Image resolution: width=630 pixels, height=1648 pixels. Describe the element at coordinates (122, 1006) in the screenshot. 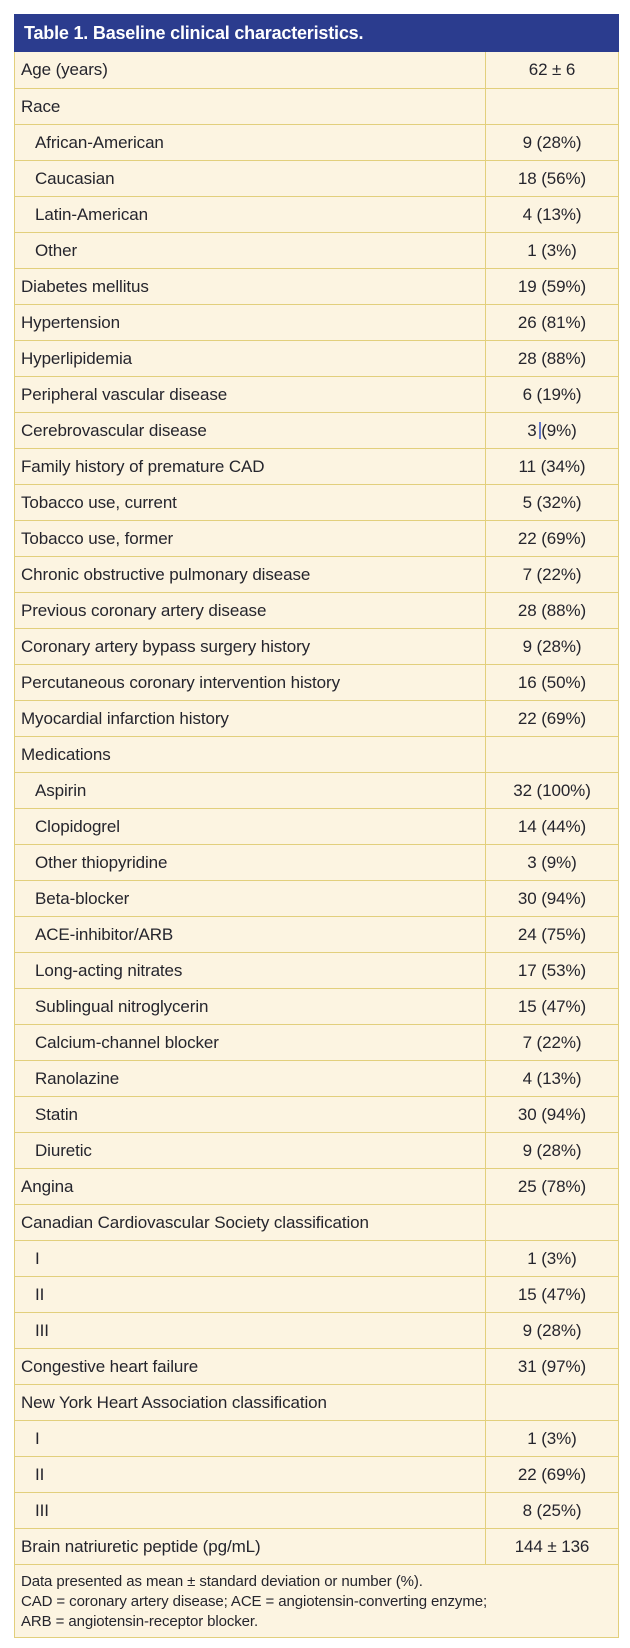

I see `row-label: Sublingual nitroglycerin` at that location.